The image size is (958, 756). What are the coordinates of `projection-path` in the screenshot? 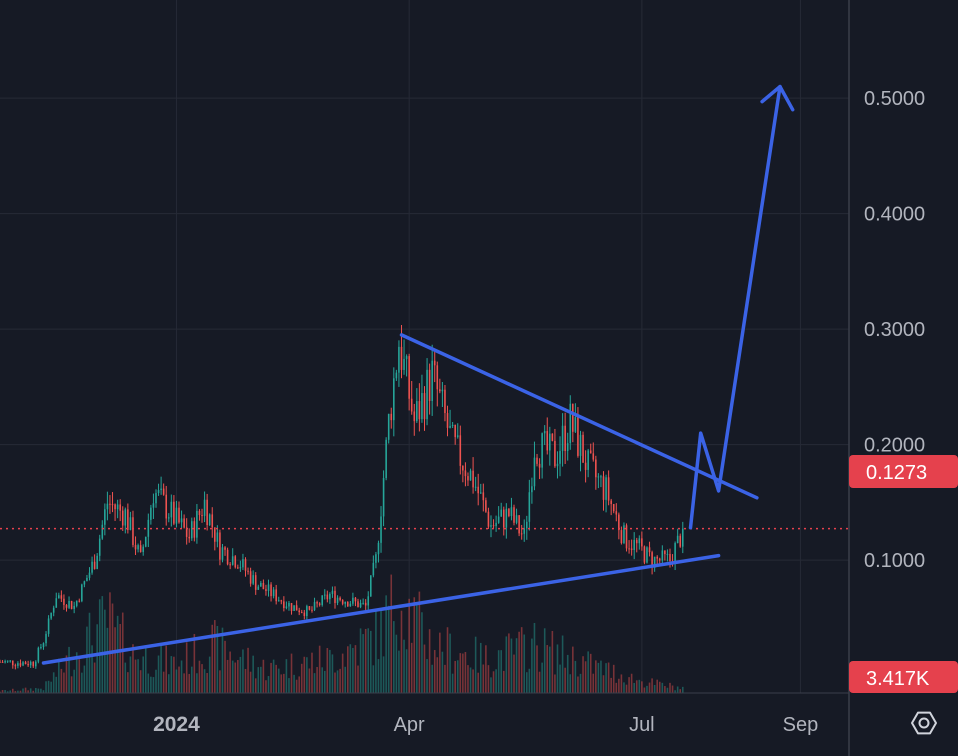 It's located at (735, 307).